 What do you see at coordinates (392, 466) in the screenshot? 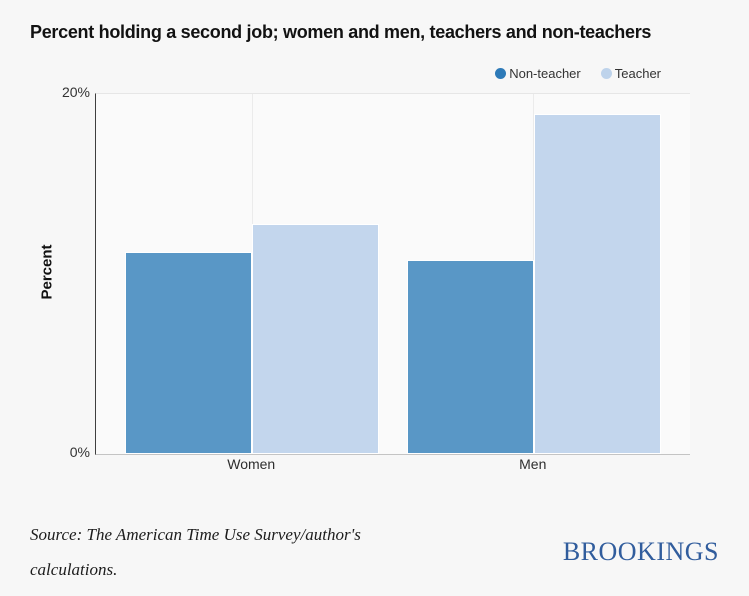
I see `x-axis: Women Men` at bounding box center [392, 466].